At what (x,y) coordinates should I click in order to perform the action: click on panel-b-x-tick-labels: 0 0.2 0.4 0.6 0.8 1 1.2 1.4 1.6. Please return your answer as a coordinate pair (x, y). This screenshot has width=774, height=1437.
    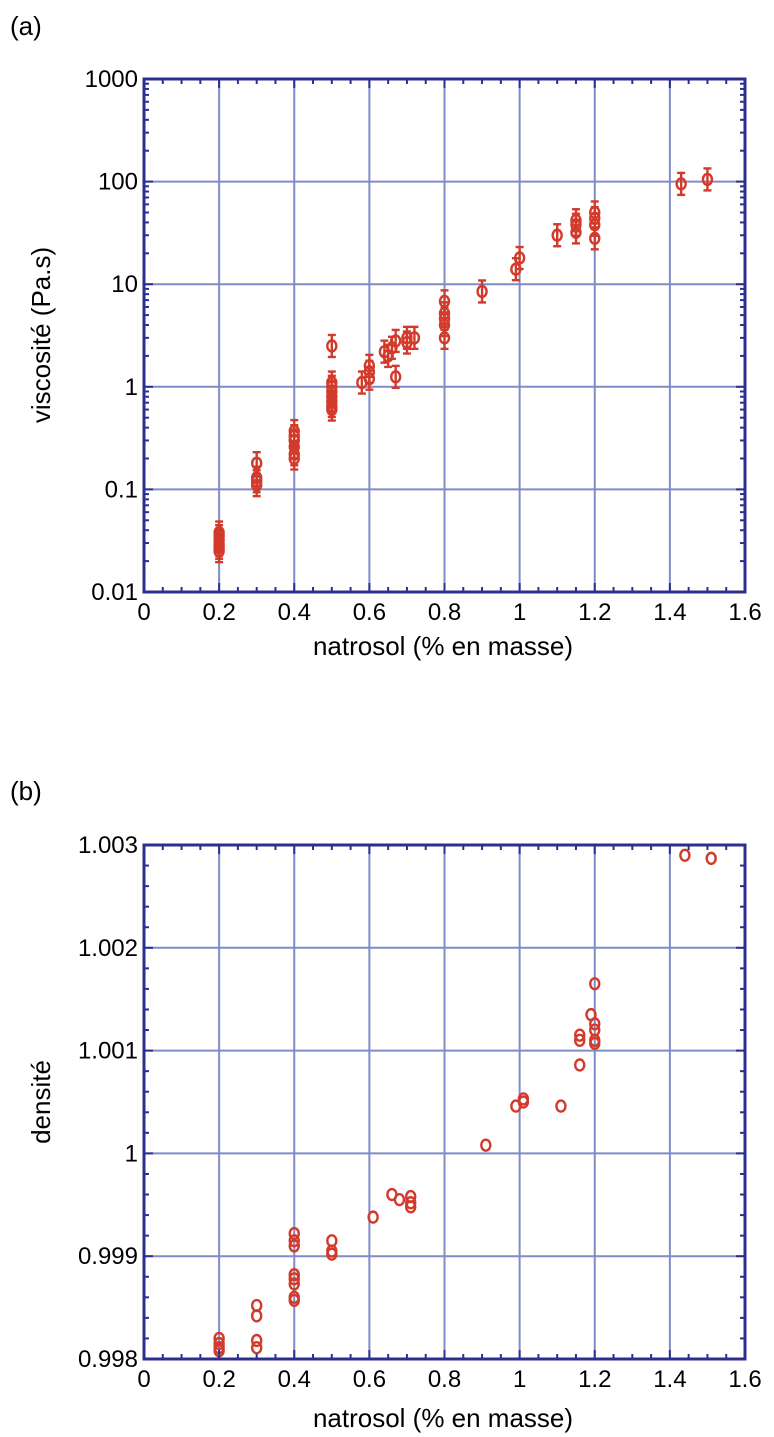
    Looking at the image, I should click on (449, 1379).